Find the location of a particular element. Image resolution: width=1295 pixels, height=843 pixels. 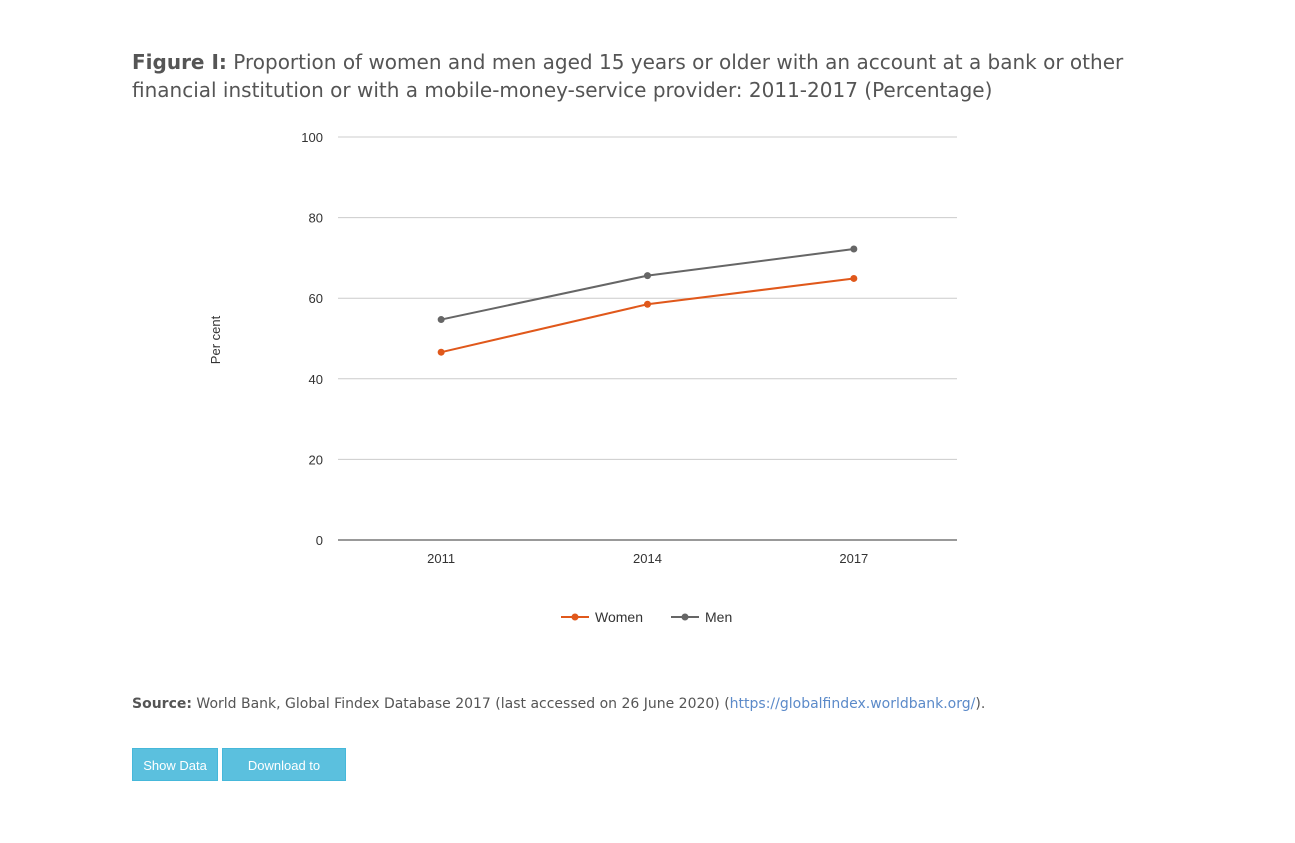

figure-label: Figure I: is located at coordinates (179, 62).